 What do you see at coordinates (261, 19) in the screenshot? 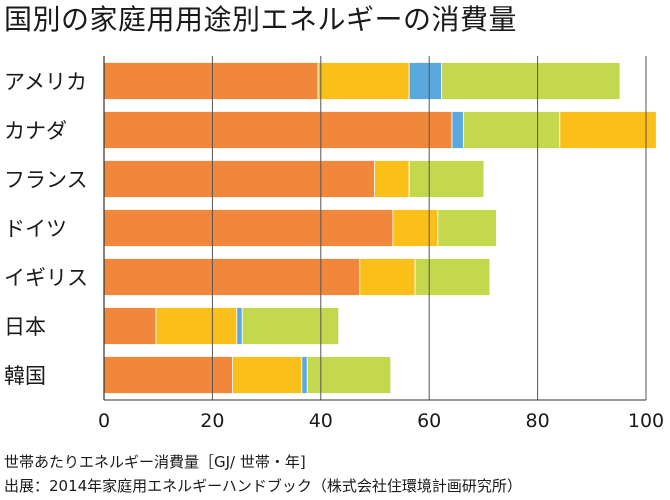
I see `chart-title: 国別の家庭用用途別エネルギーの消費量` at bounding box center [261, 19].